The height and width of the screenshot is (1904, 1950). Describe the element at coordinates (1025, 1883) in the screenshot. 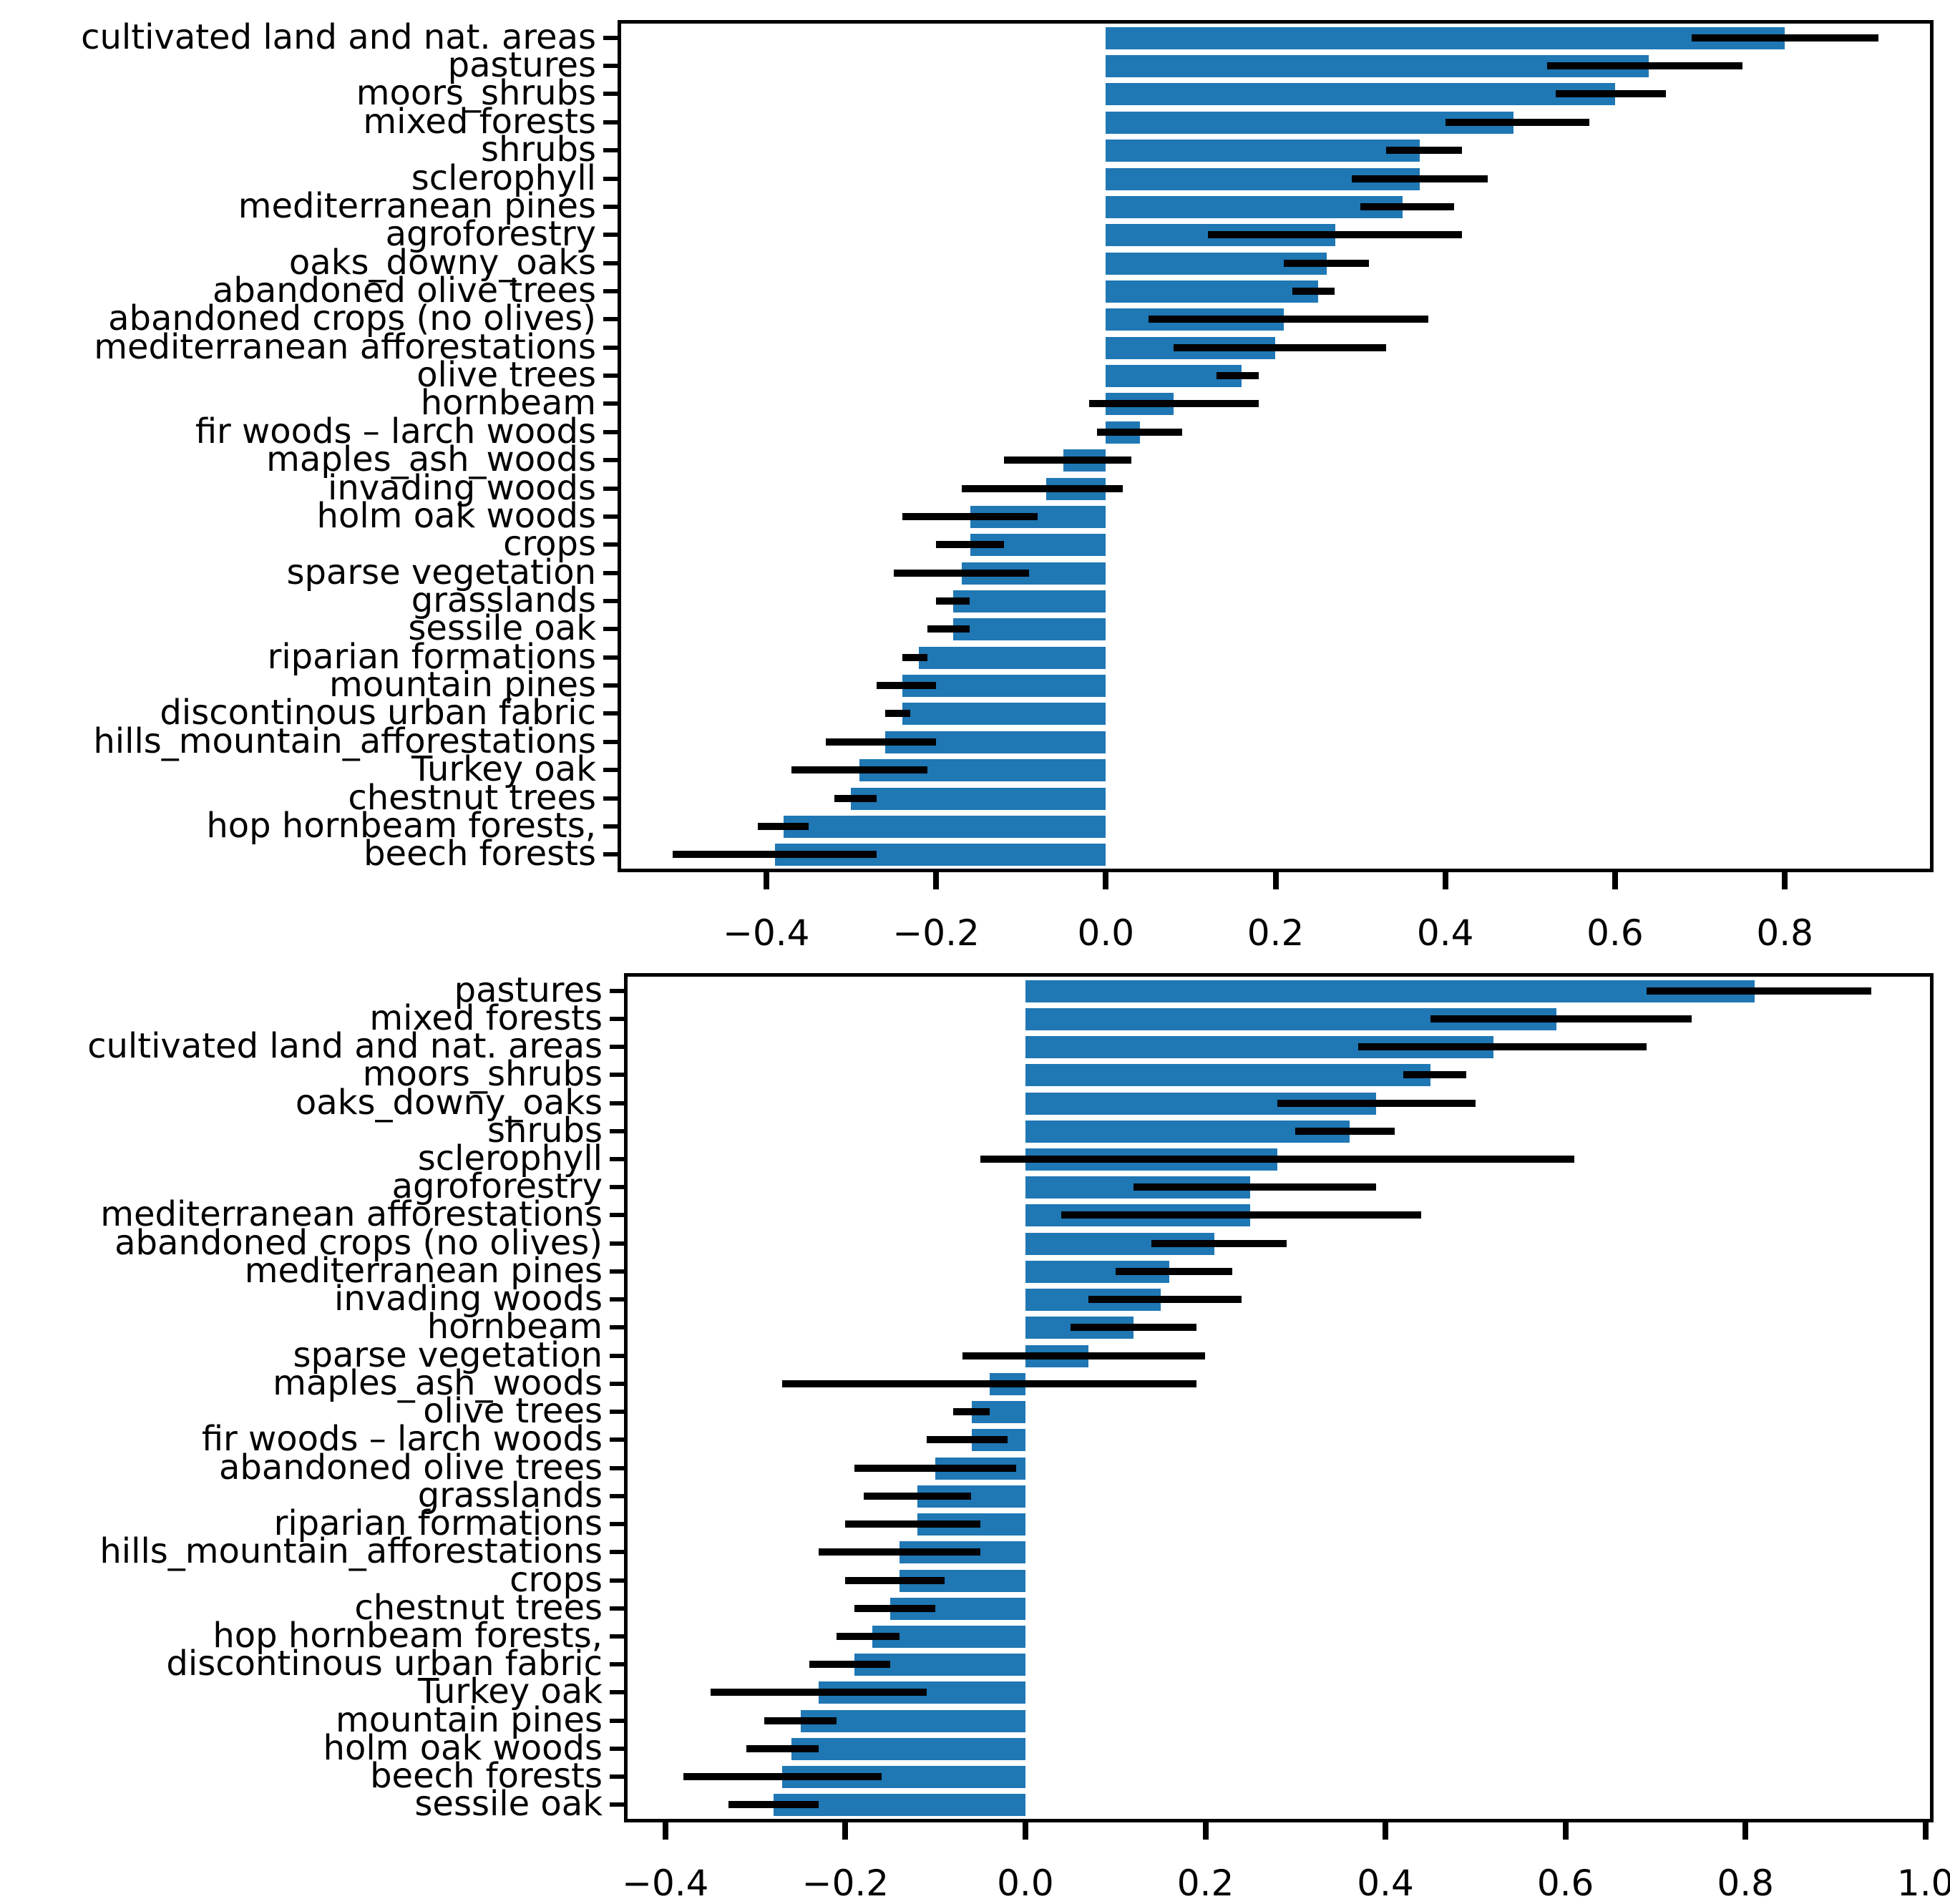

I see `x-tick-label-1-2: 0.0` at that location.